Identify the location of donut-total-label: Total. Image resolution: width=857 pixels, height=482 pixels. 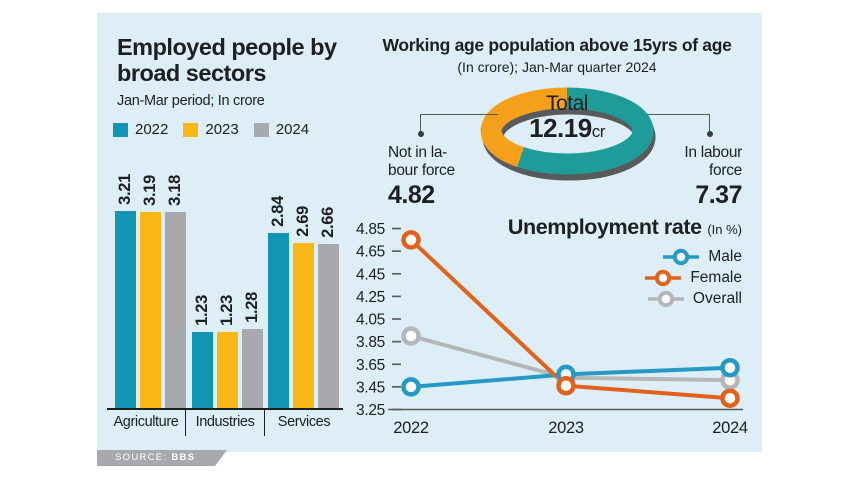
(567, 103).